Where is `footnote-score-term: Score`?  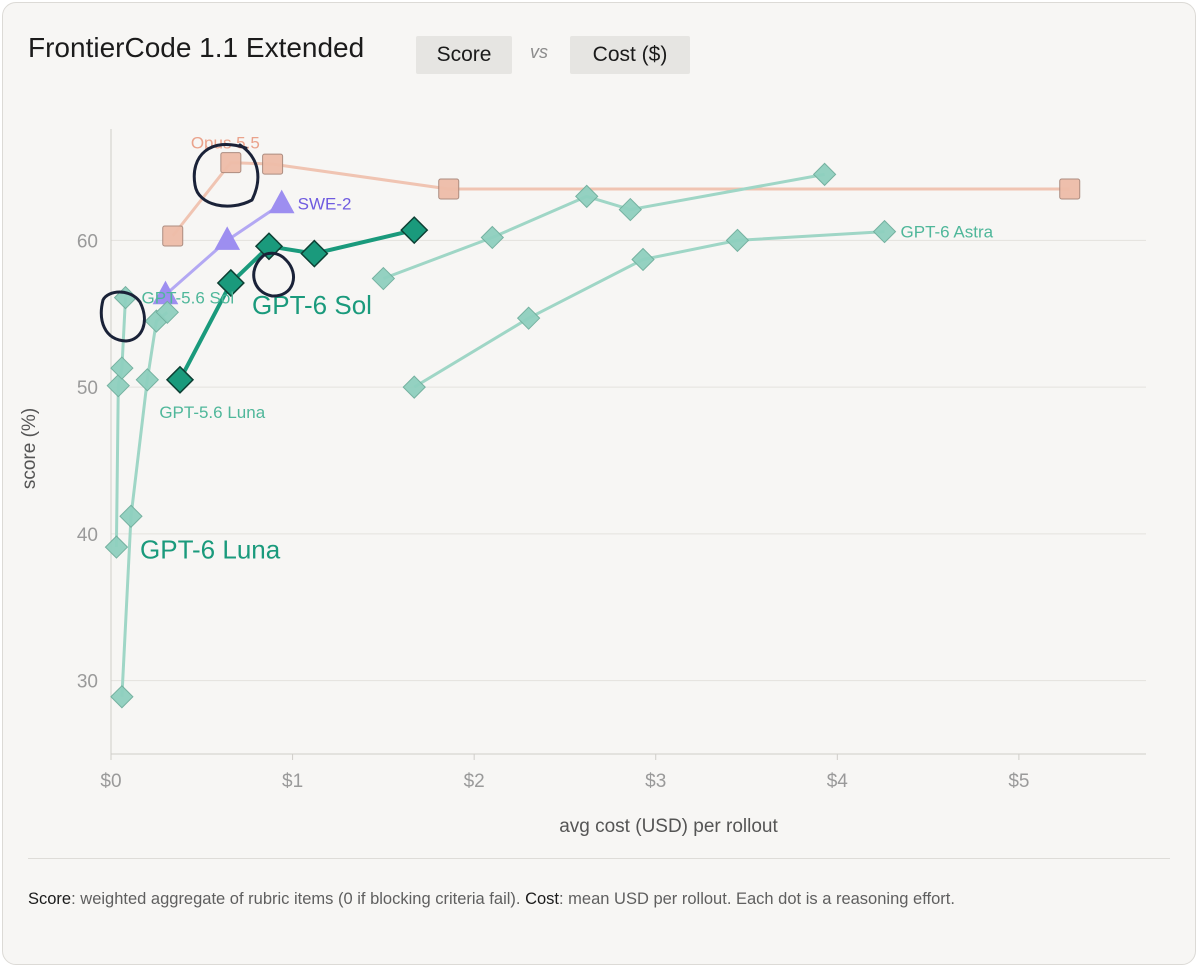 footnote-score-term: Score is located at coordinates (50, 899).